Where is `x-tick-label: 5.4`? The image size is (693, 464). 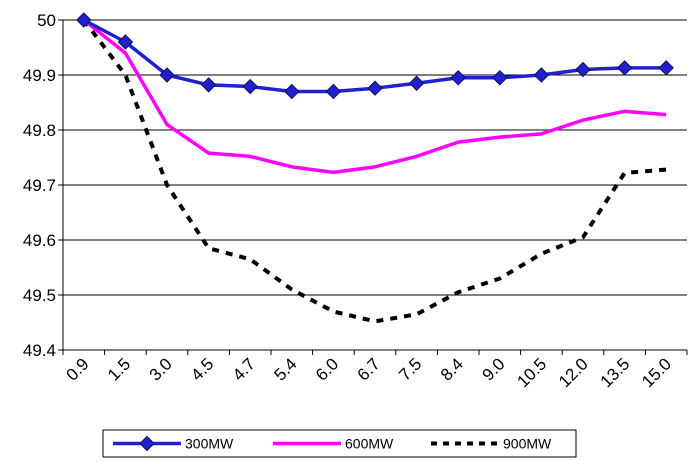
x-tick-label: 5.4 is located at coordinates (285, 369).